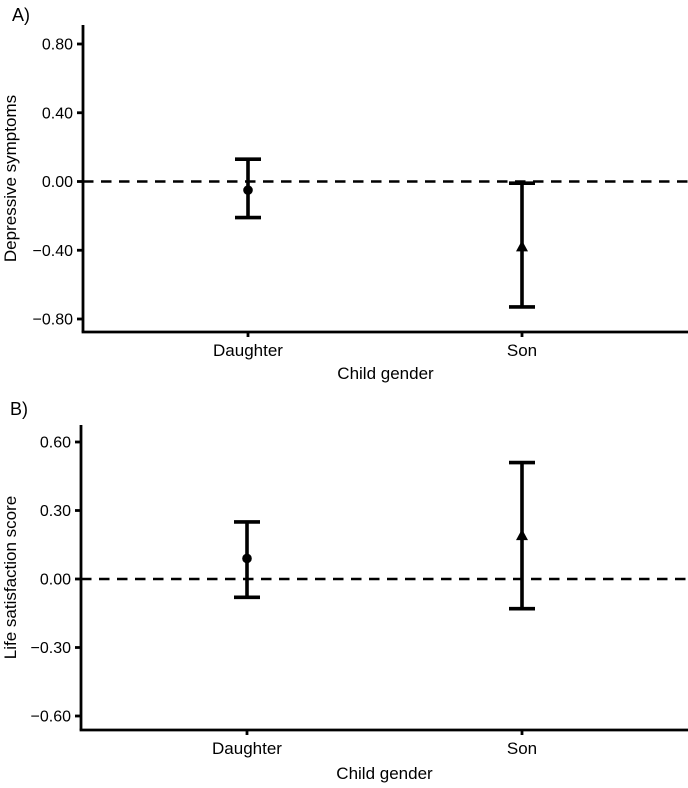 The width and height of the screenshot is (688, 788). I want to click on panel-label: A), so click(21, 15).